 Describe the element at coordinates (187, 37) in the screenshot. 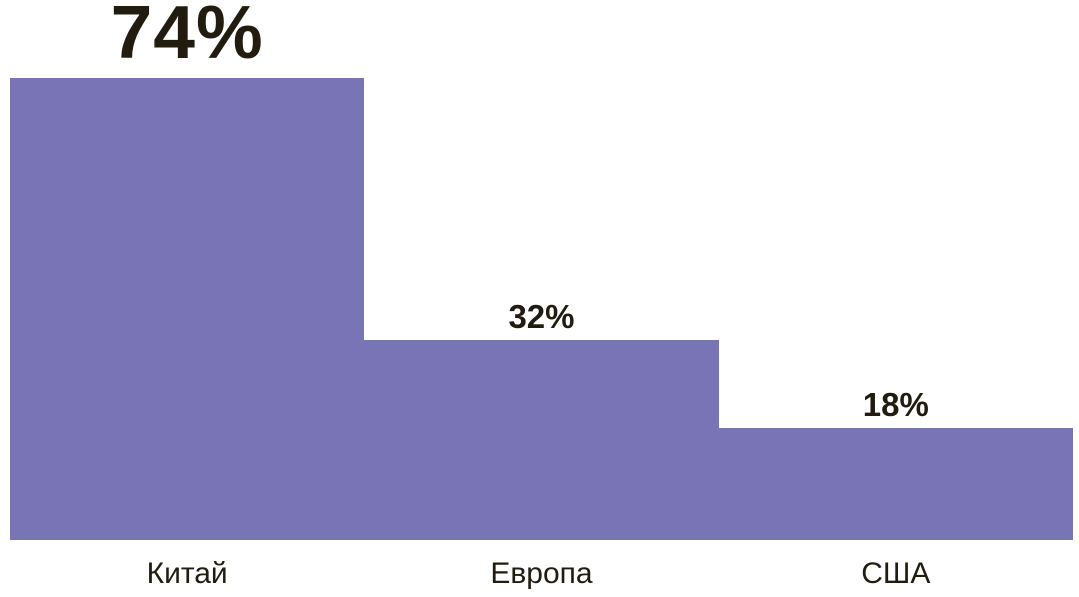

I see `value-label-china: 74%` at that location.